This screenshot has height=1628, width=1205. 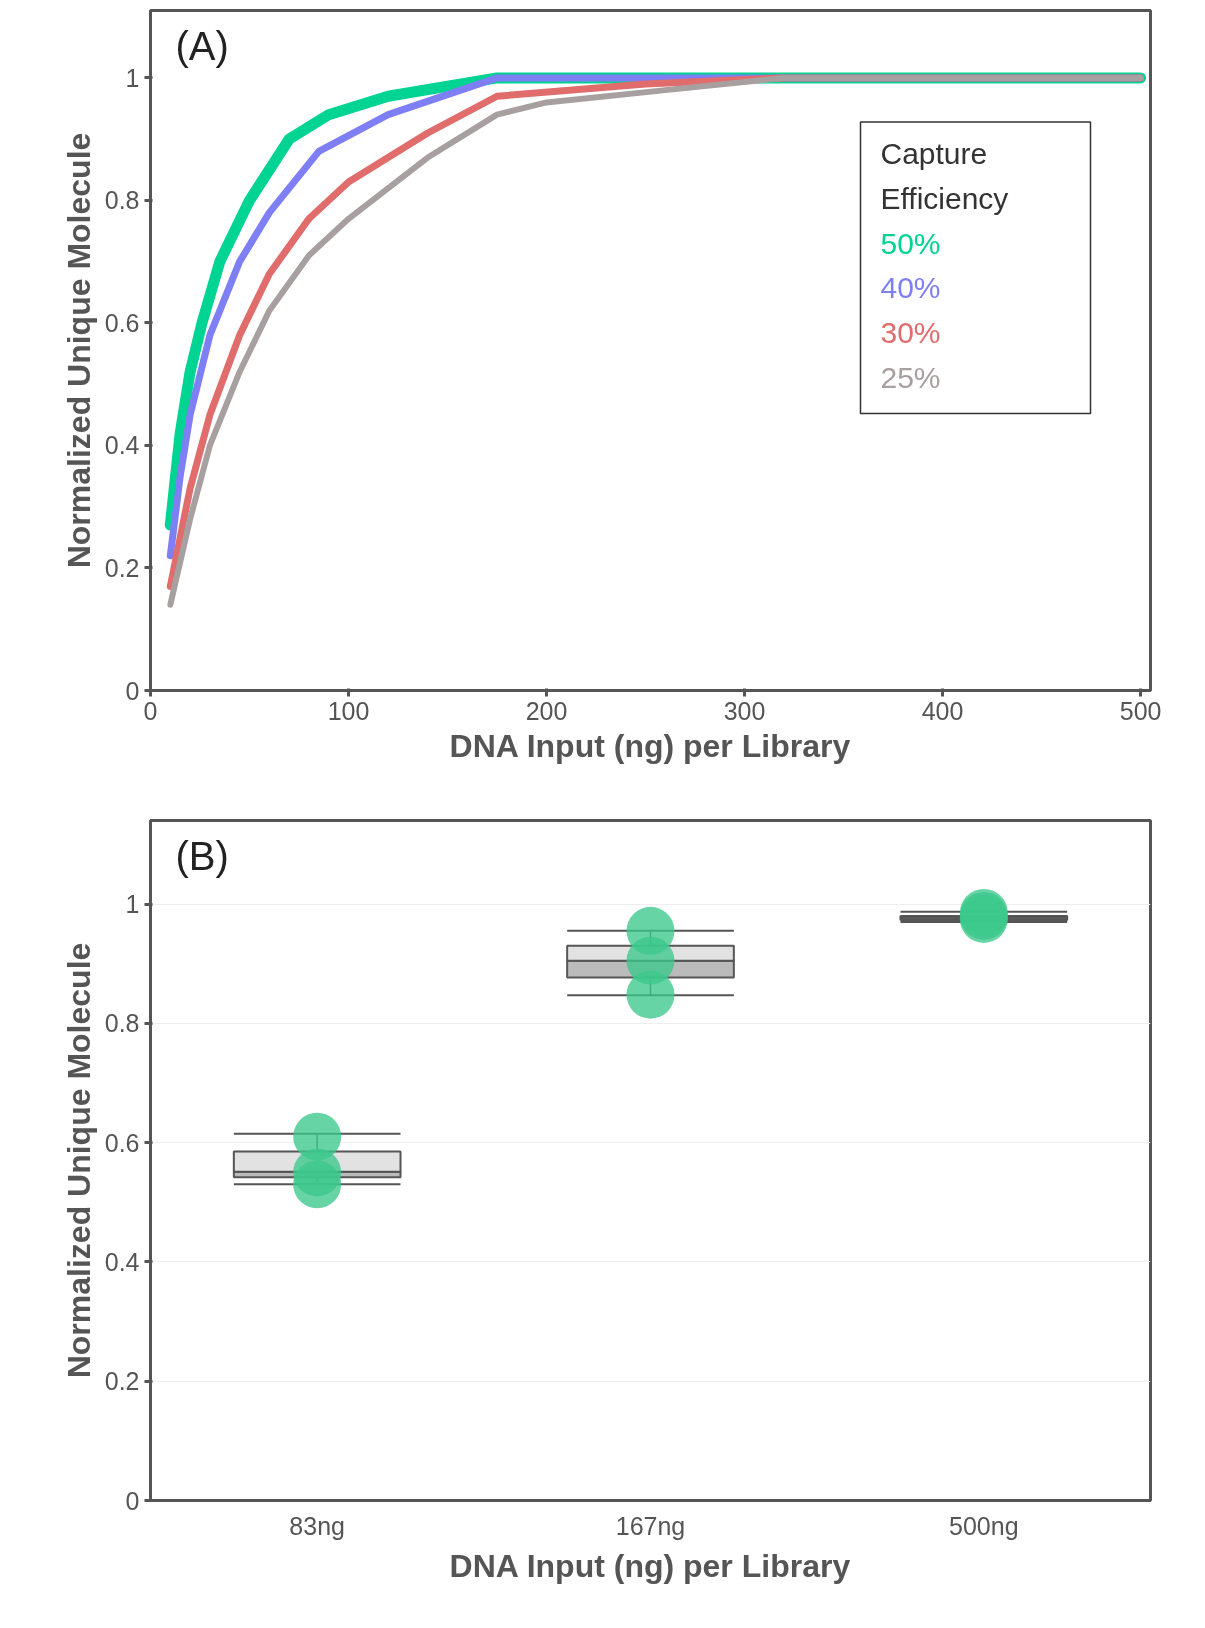 I want to click on x-tick-label: 83ng, so click(x=317, y=1525).